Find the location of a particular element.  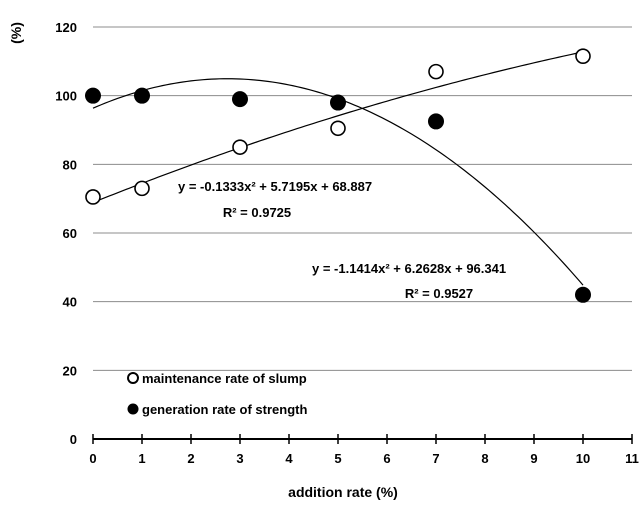

y-tick-label: 120 is located at coordinates (66, 27).